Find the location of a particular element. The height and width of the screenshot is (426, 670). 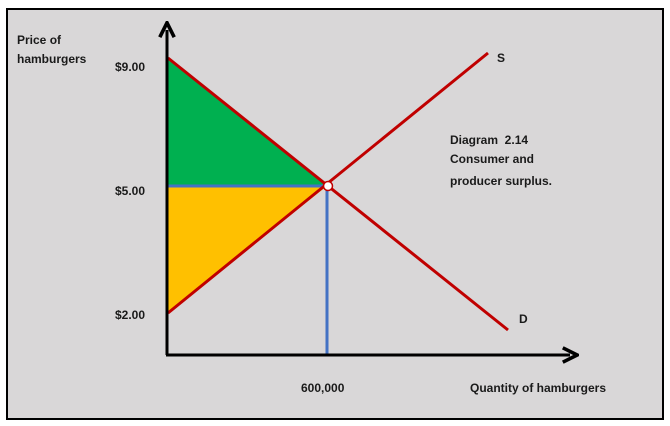

supply-label: S is located at coordinates (501, 58).